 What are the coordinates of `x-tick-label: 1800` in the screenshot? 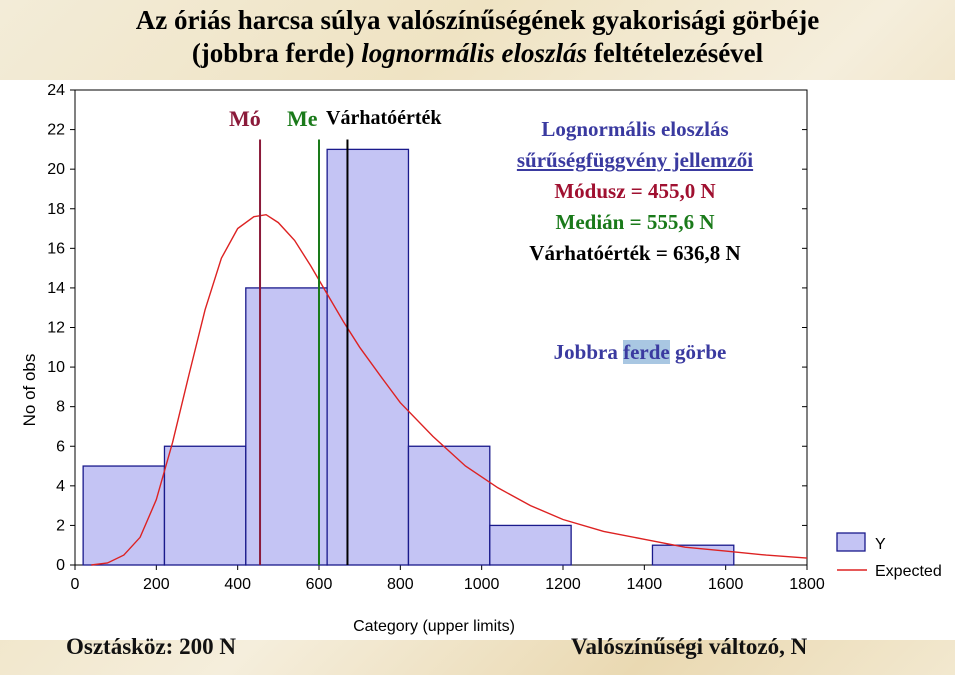 It's located at (807, 584).